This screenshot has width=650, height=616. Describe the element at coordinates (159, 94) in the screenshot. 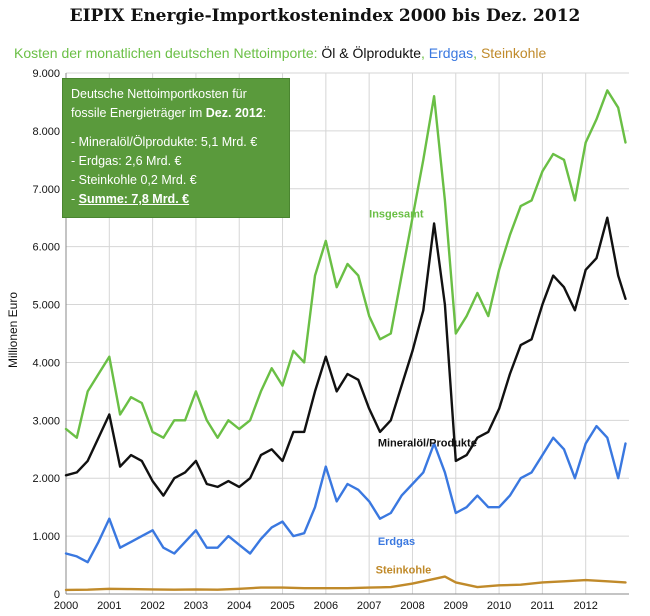

I see `info-line-1: Deutsche Nettoimportkosten für` at that location.